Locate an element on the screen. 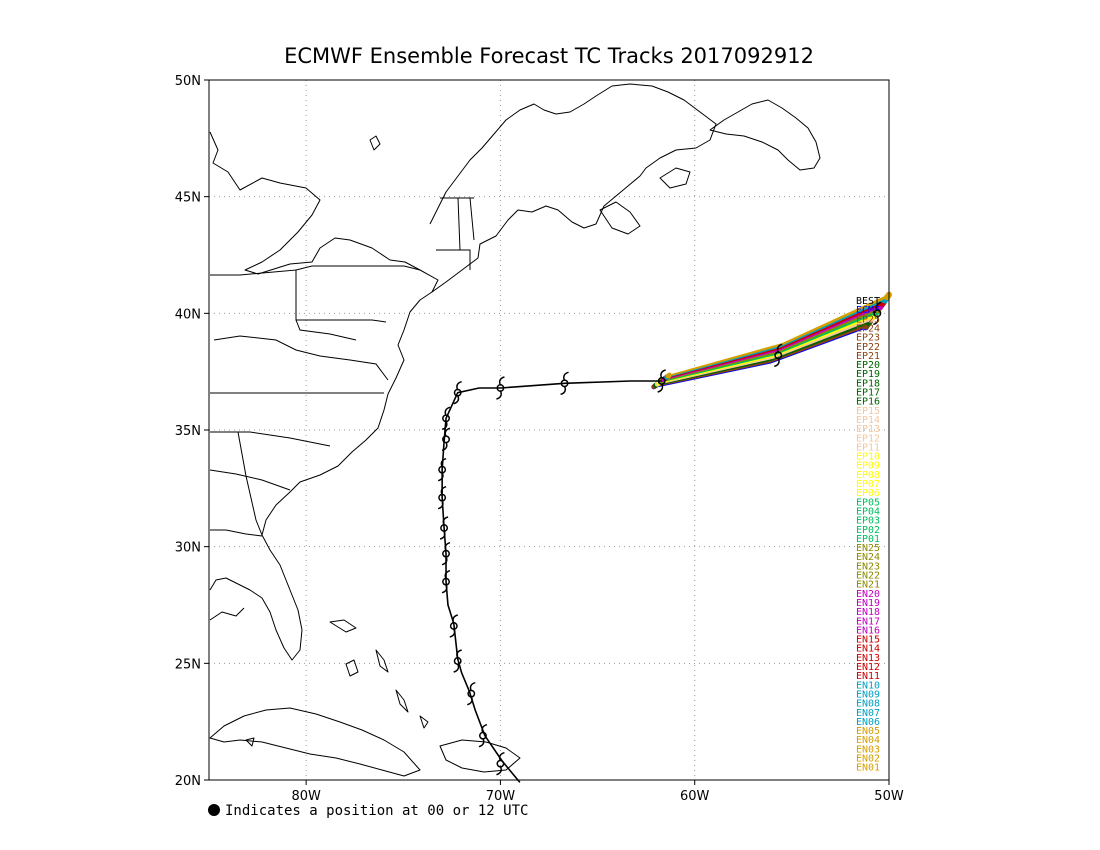 This screenshot has width=1100, height=850. legend-entry-best: BEST is located at coordinates (868, 301).